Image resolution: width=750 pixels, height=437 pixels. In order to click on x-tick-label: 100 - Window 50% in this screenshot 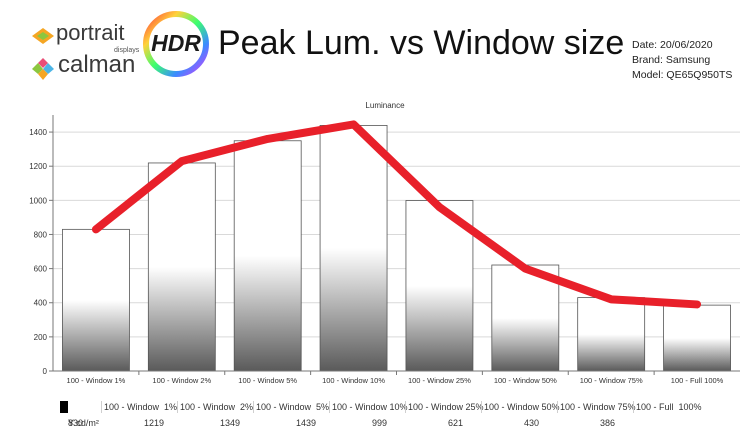, I will do `click(525, 380)`.